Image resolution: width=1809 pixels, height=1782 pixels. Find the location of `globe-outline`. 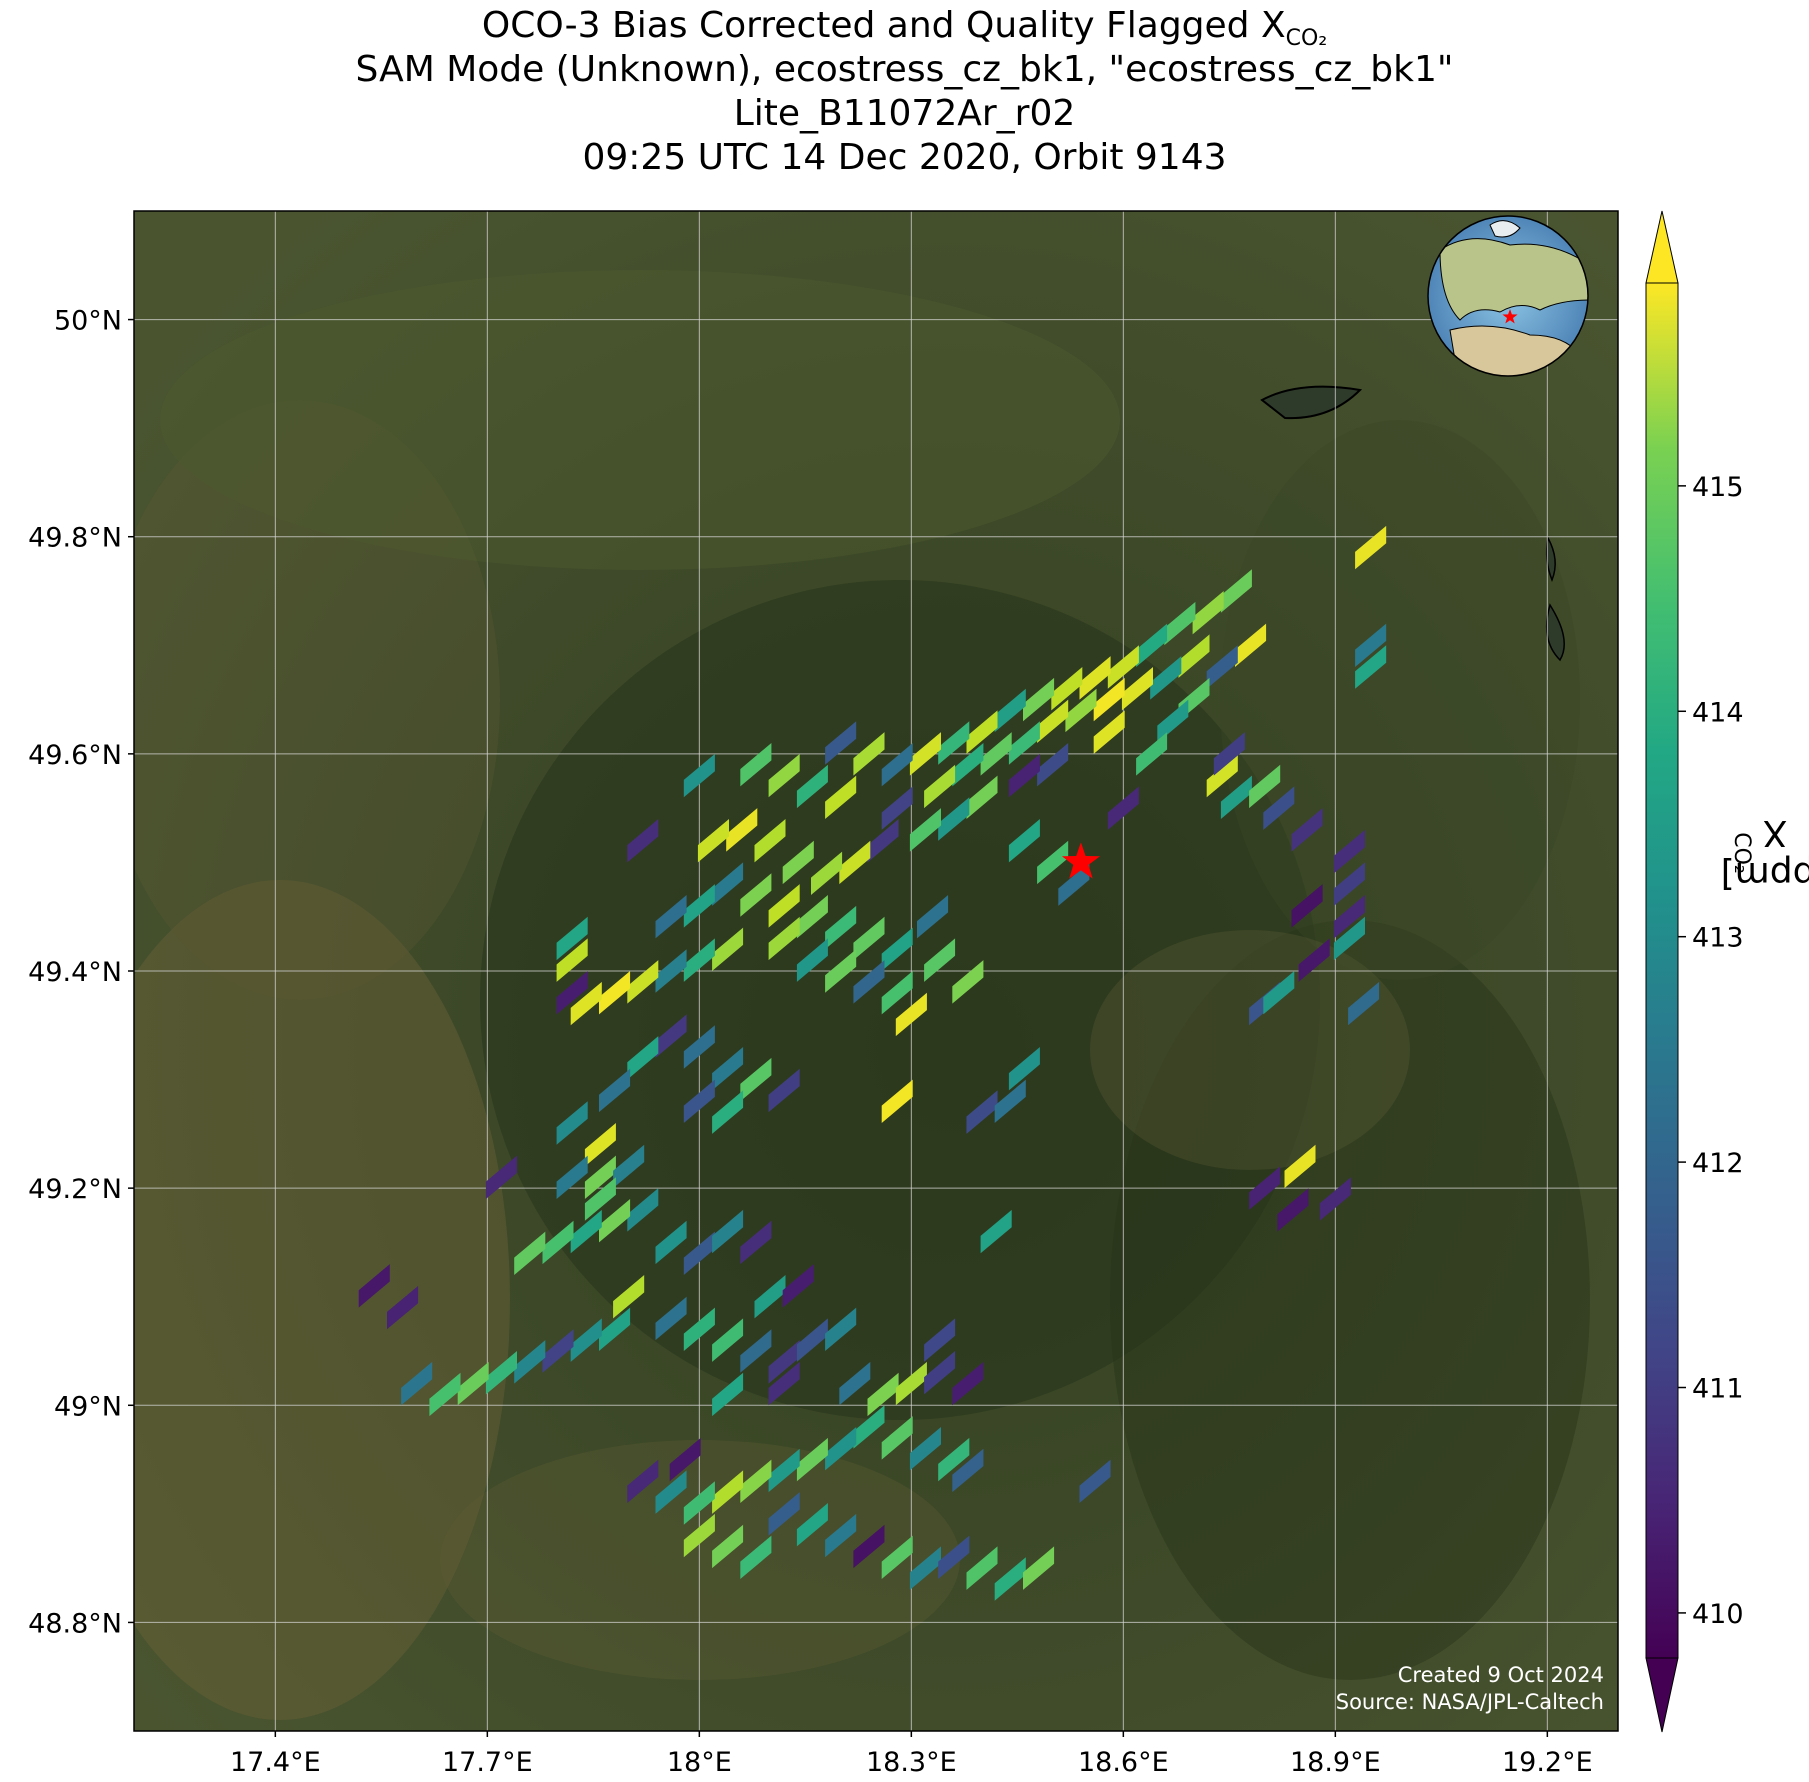

globe-outline is located at coordinates (1508, 296).